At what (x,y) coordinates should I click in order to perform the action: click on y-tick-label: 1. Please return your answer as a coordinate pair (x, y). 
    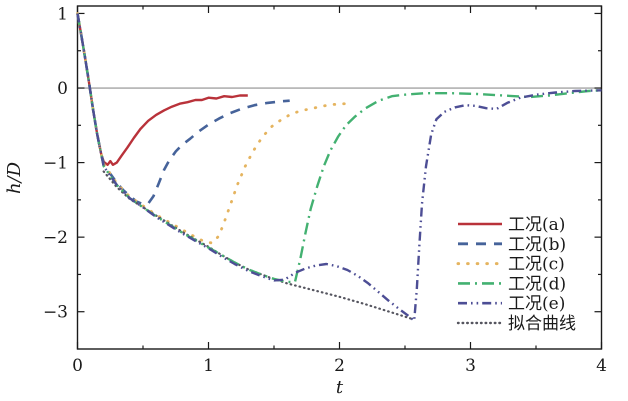
    Looking at the image, I should click on (62, 14).